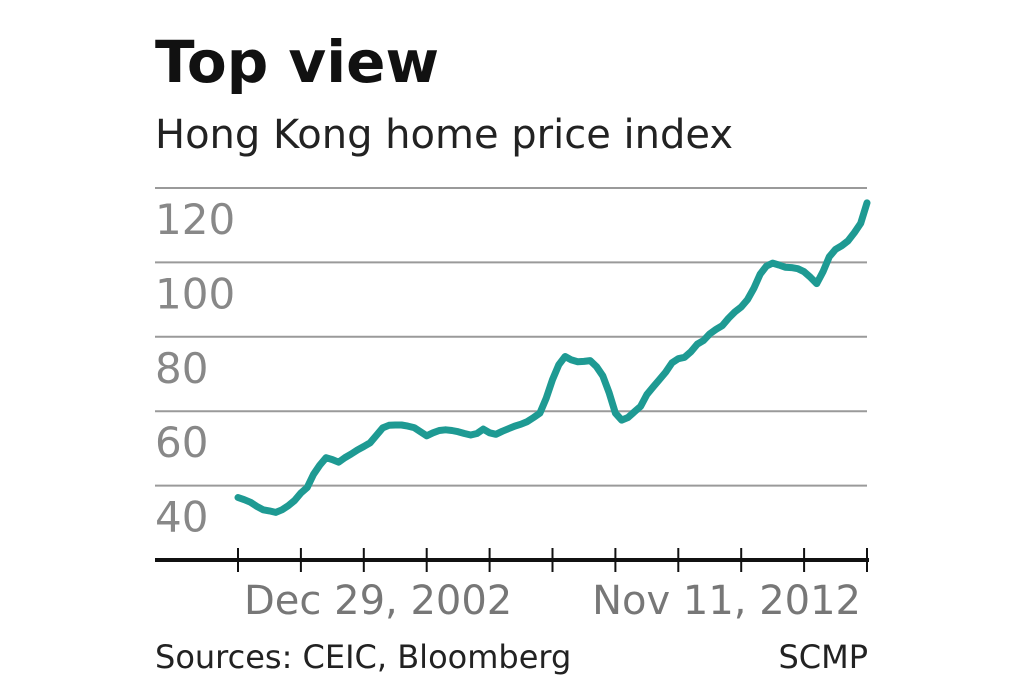 Image resolution: width=1020 pixels, height=680 pixels. What do you see at coordinates (195, 293) in the screenshot?
I see `y-tick-label: 100` at bounding box center [195, 293].